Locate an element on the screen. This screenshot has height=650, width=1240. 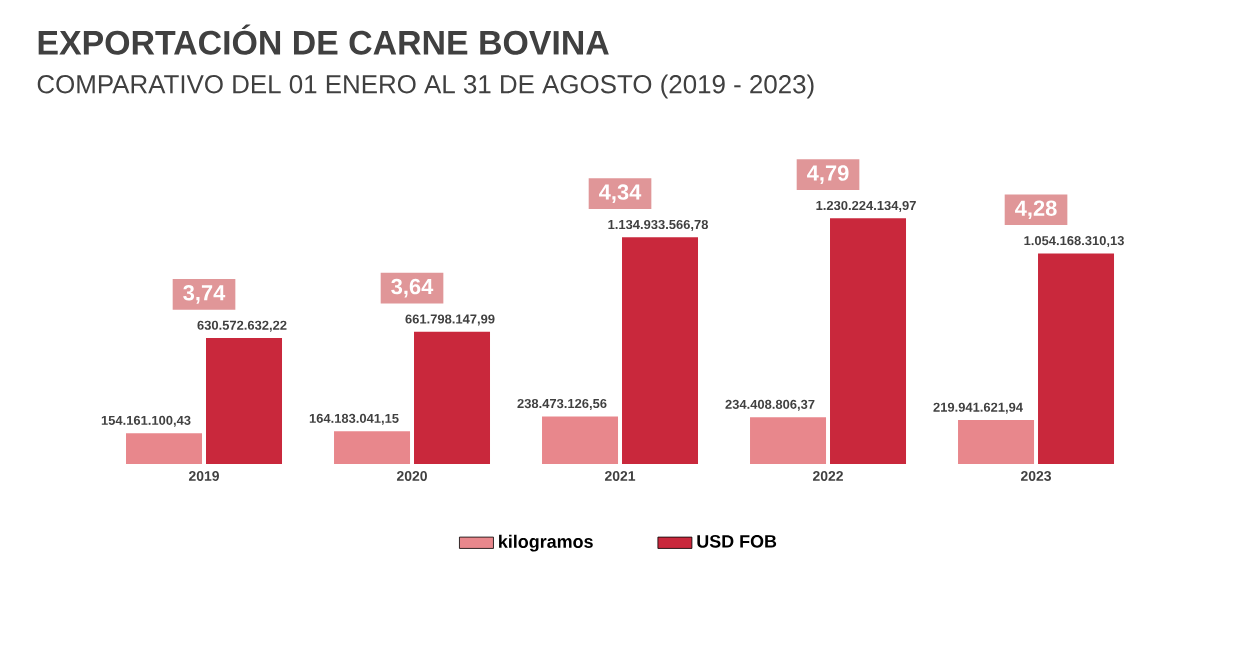
legend-label: kilogramos is located at coordinates (546, 543).